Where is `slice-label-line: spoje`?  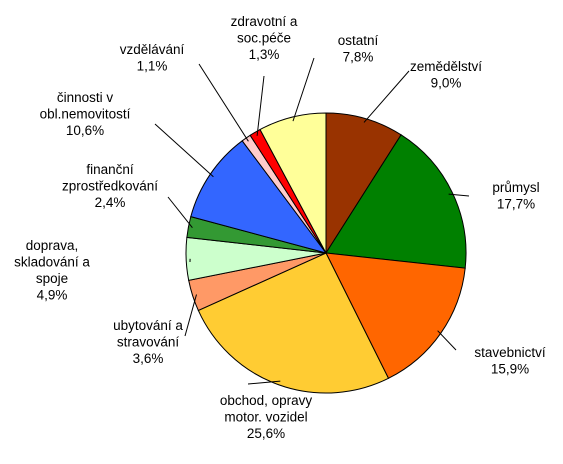
slice-label-line: spoje is located at coordinates (52, 278).